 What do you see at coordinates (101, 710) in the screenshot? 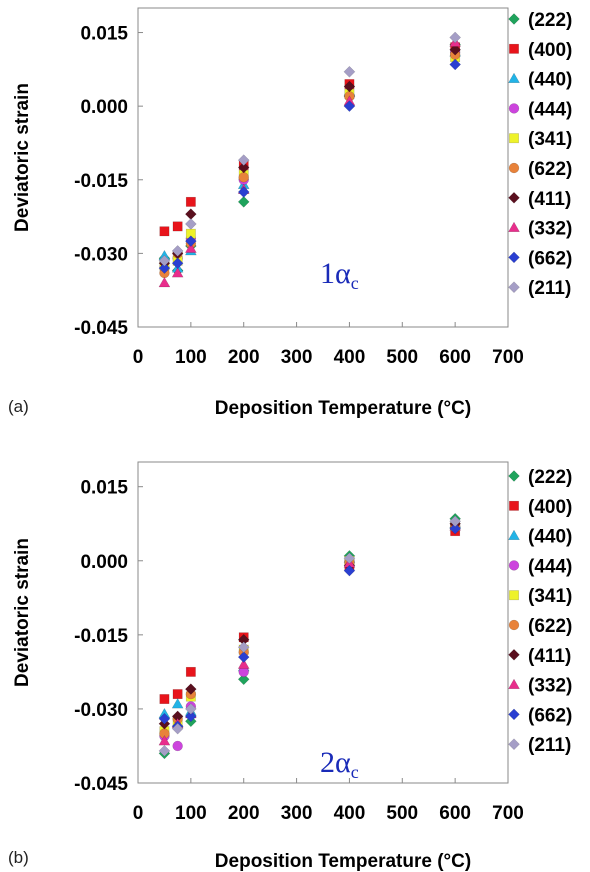
I see `y-tick-label: -0.030` at bounding box center [101, 710].